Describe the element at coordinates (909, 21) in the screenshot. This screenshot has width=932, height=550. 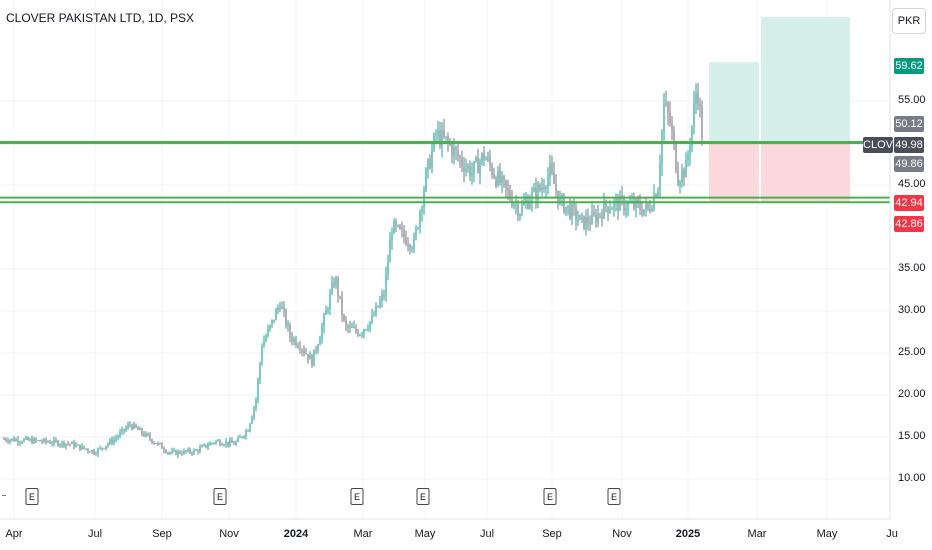
I see `currency-button: PKR` at that location.